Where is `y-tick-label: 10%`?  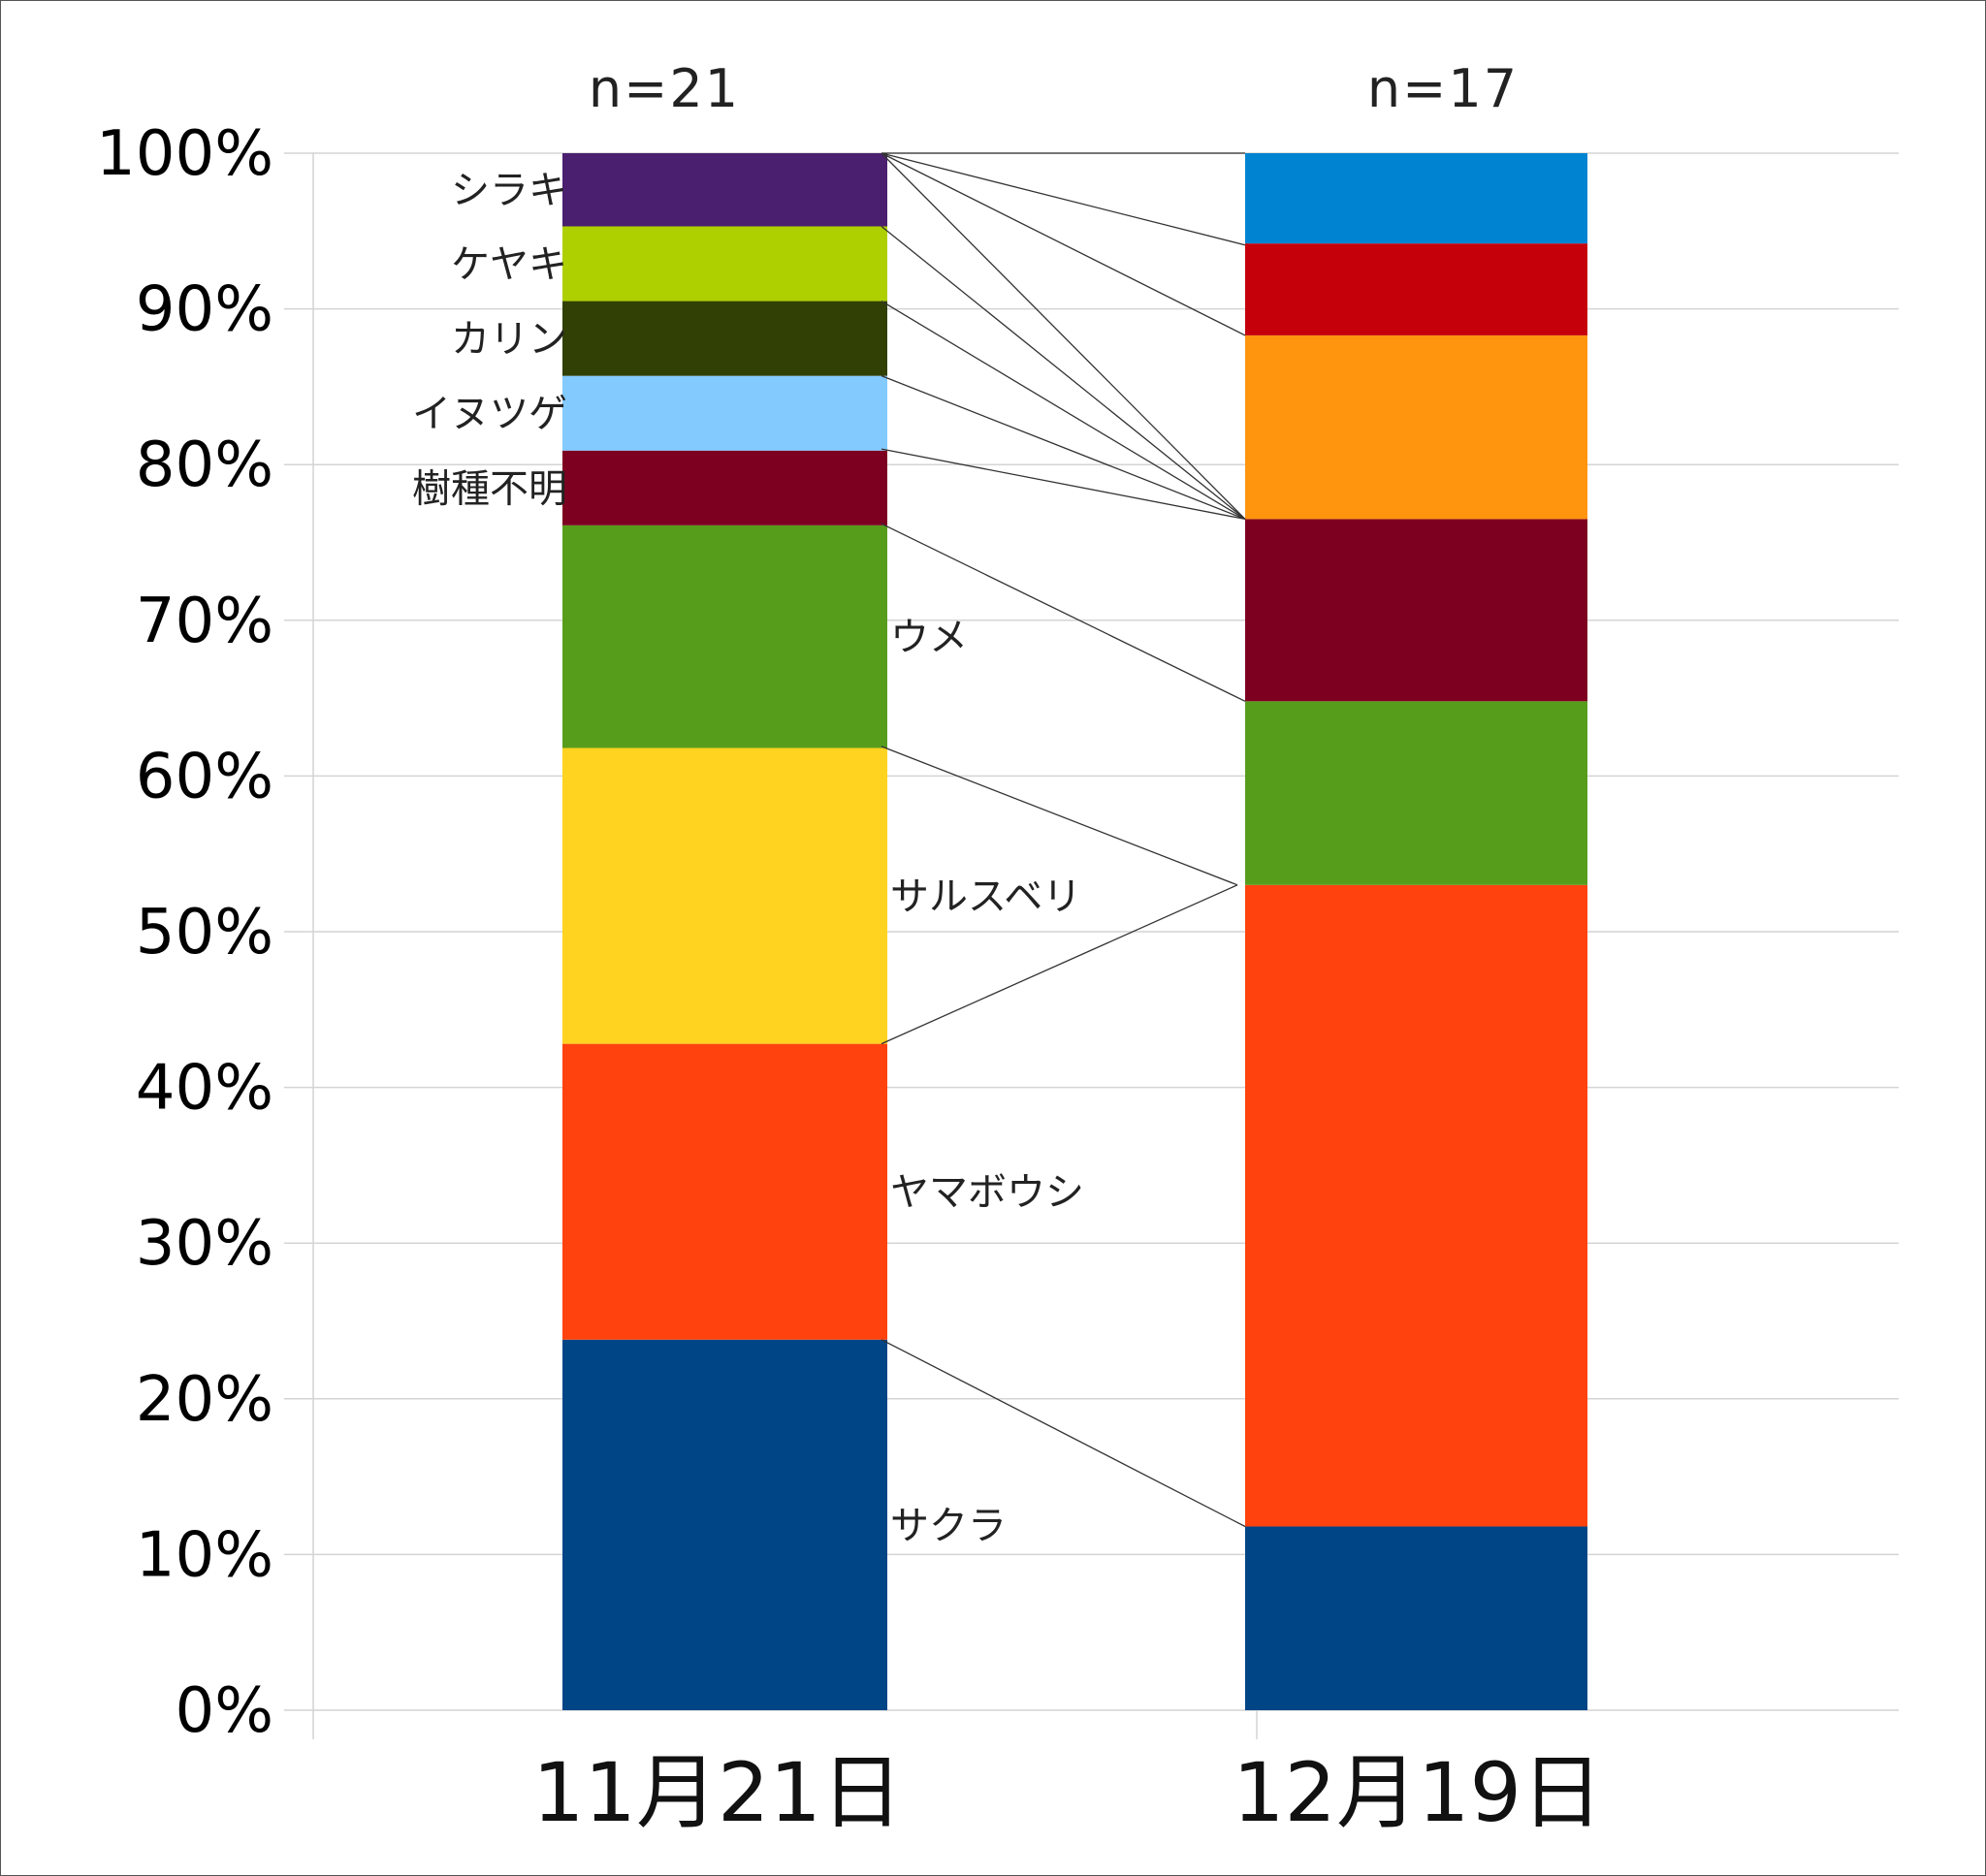
y-tick-label: 10% is located at coordinates (204, 1555).